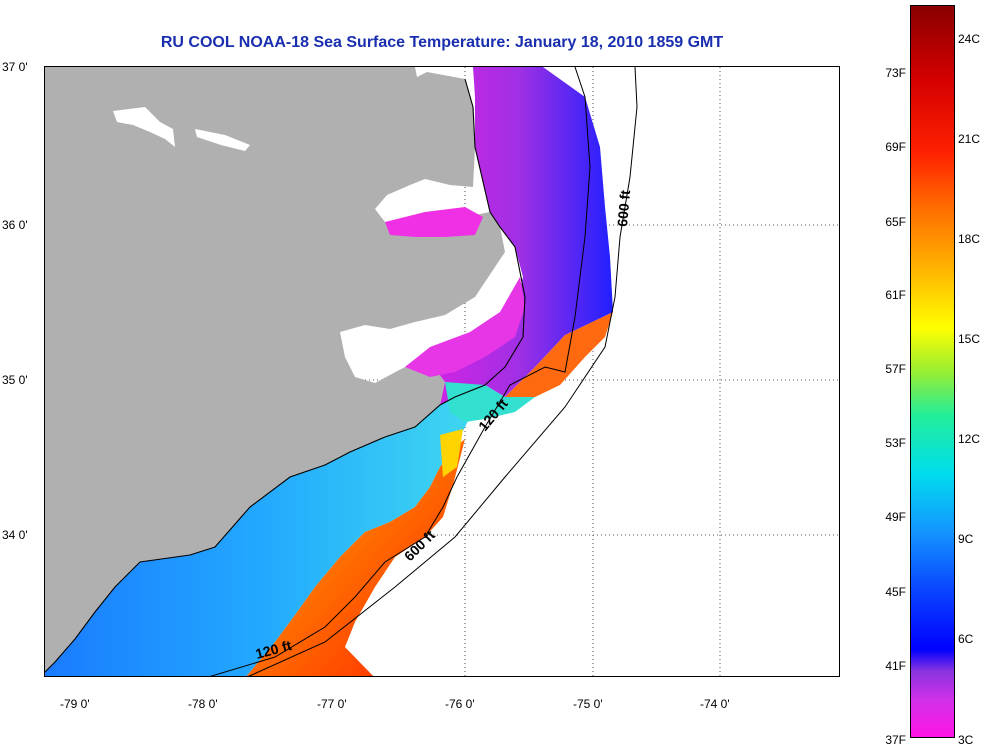  Describe the element at coordinates (460, 704) in the screenshot. I see `lon-label-76: -76 0'` at that location.